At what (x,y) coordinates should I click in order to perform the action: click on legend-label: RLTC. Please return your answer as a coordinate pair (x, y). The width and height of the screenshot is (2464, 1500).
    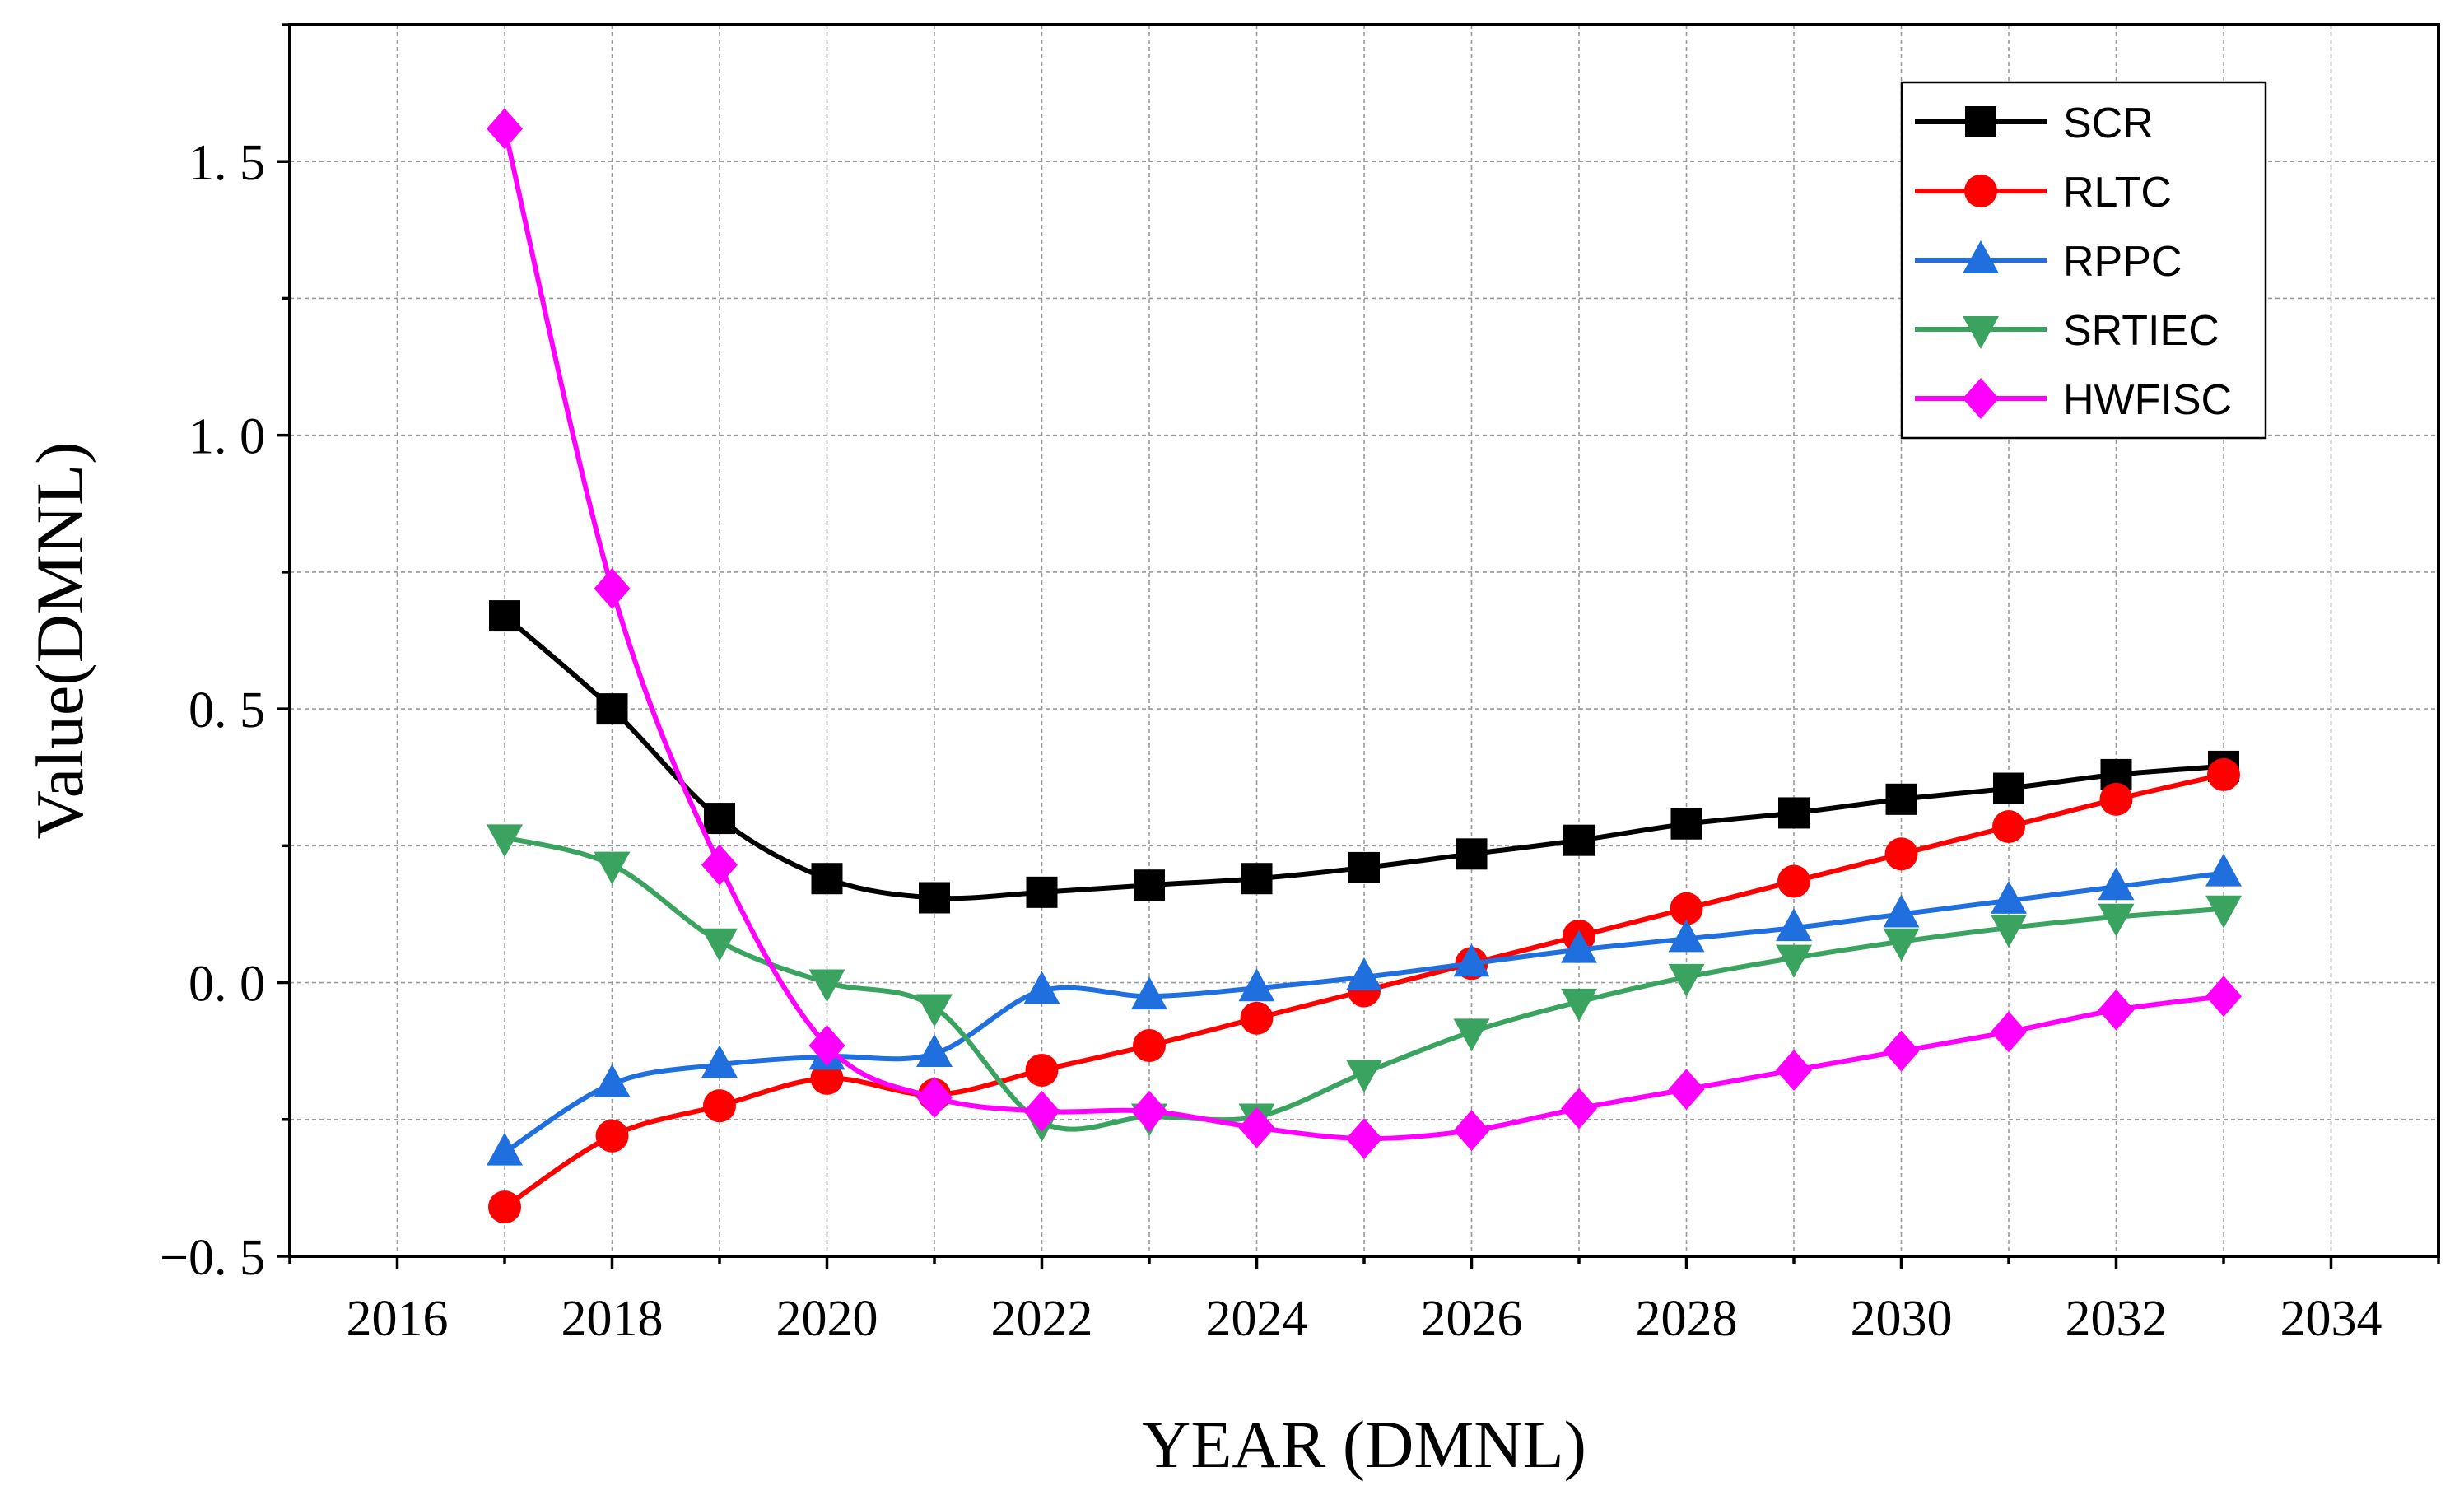
    Looking at the image, I should click on (2117, 193).